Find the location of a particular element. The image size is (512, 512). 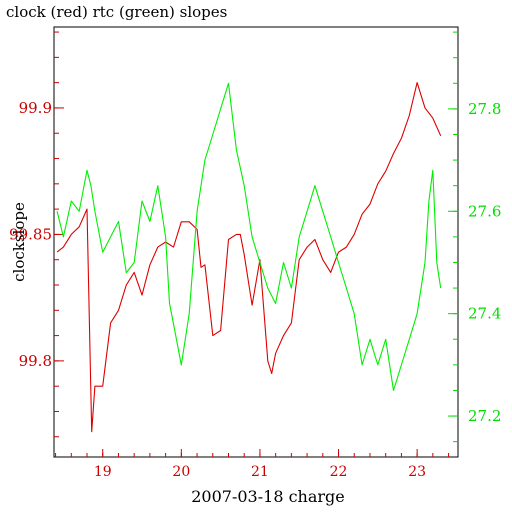

x-axis-label: 2007-03-18 charge is located at coordinates (268, 496).